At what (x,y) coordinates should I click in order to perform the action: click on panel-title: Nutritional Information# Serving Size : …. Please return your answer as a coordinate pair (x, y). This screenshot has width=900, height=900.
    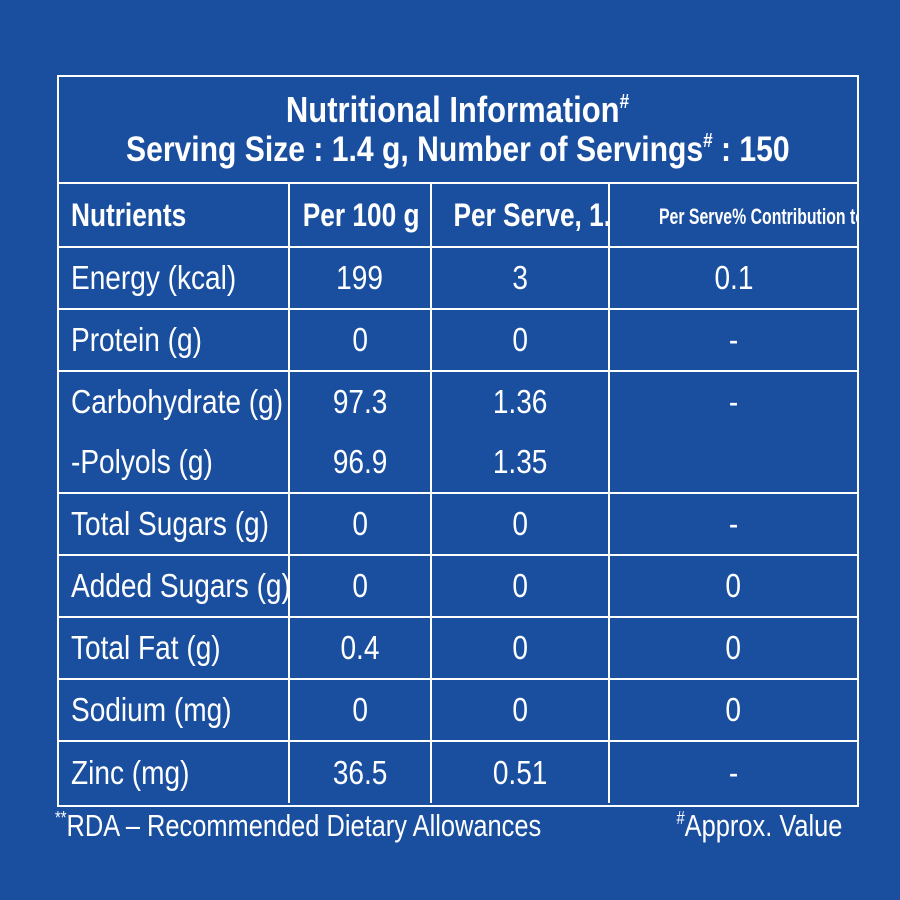
    Looking at the image, I should click on (458, 130).